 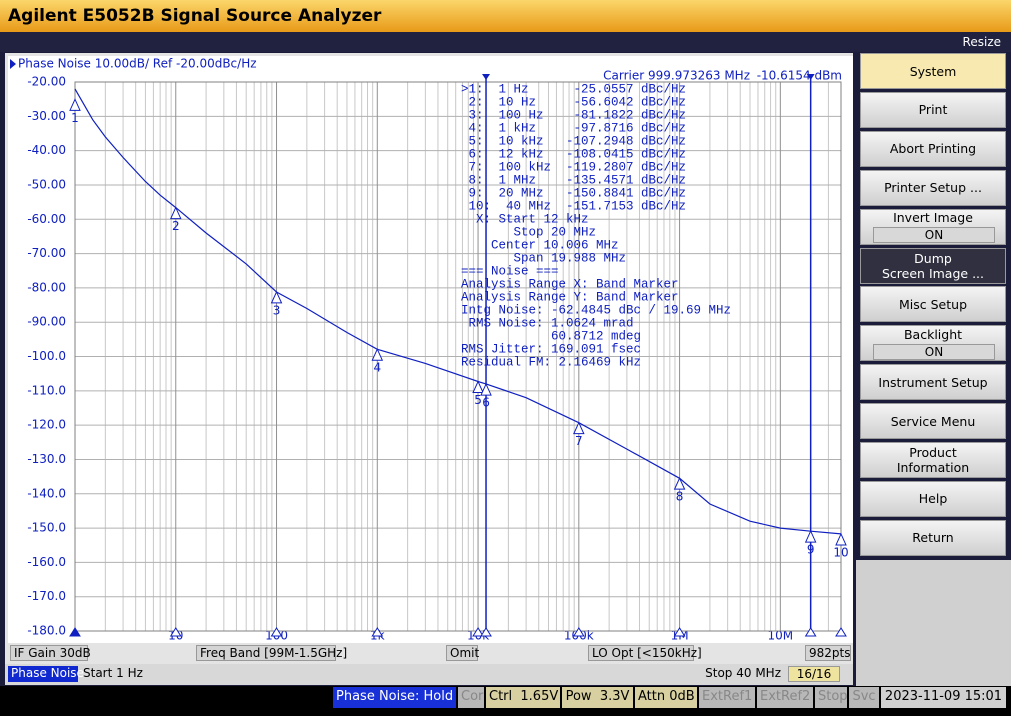 I want to click on y-tick-label: -20.00, so click(x=46, y=82).